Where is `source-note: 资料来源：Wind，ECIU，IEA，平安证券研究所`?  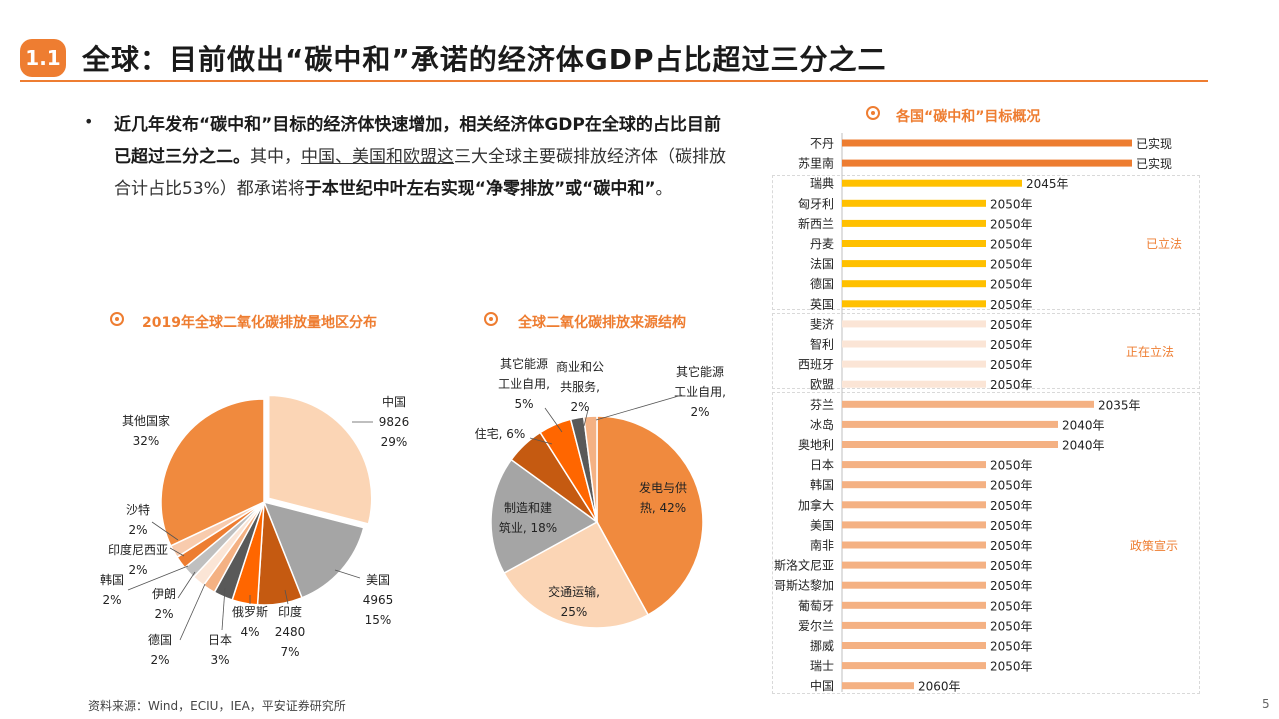
source-note: 资料来源：Wind，ECIU，IEA，平安证券研究所 is located at coordinates (217, 706).